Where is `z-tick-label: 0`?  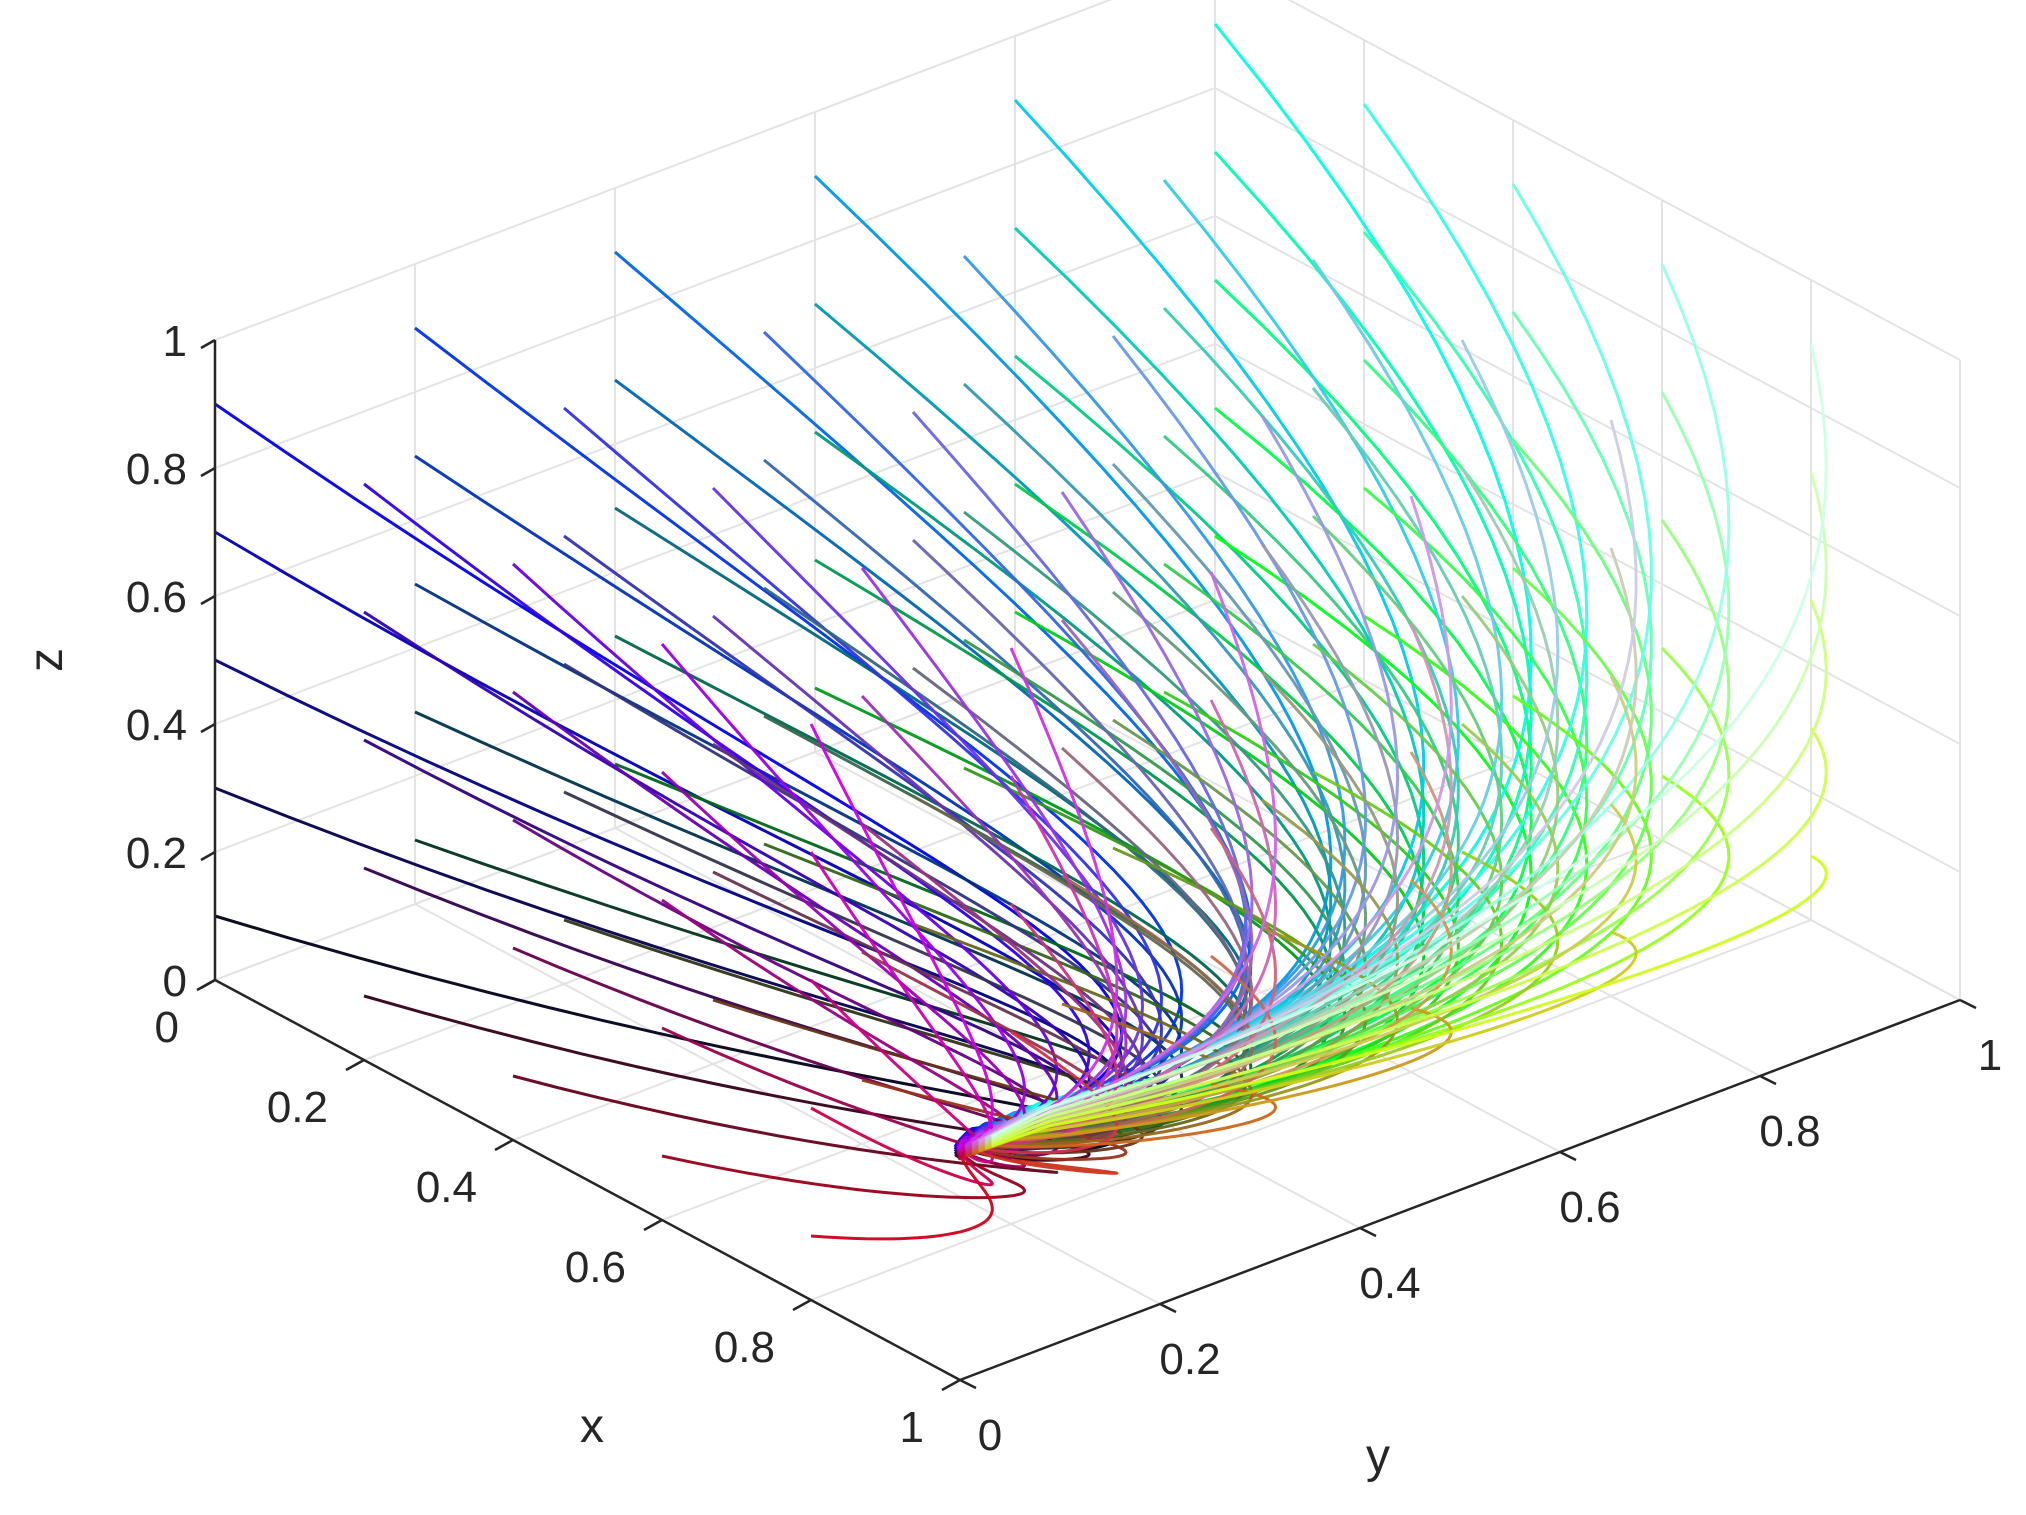 z-tick-label: 0 is located at coordinates (175, 981).